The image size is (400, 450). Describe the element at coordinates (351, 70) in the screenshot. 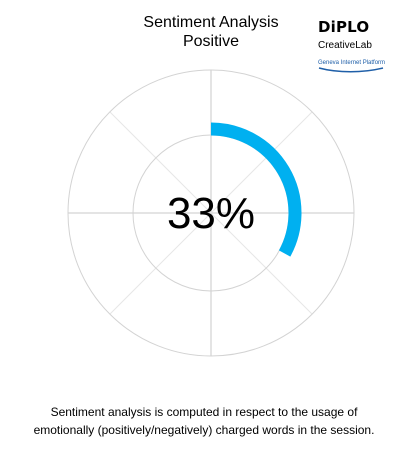

I see `logo-swoosh-icon` at that location.